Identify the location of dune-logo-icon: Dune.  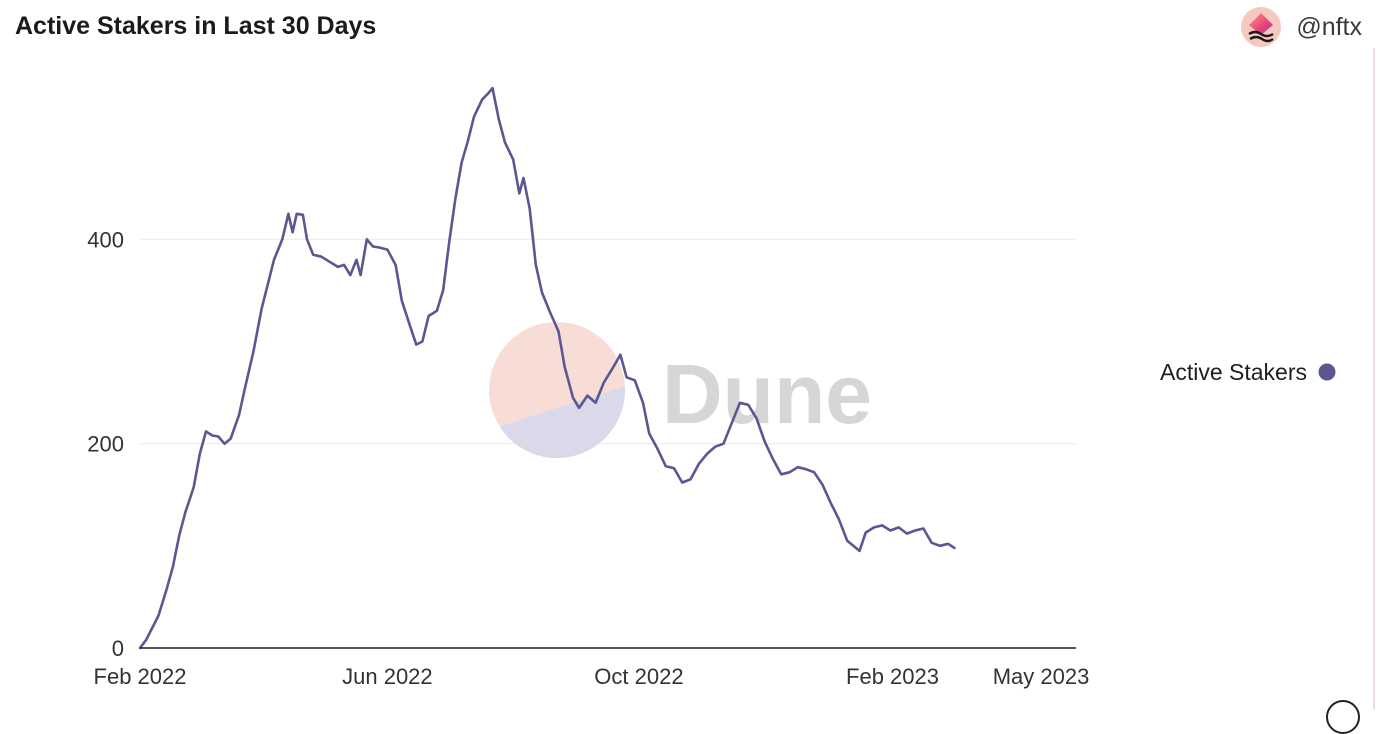
(680, 390).